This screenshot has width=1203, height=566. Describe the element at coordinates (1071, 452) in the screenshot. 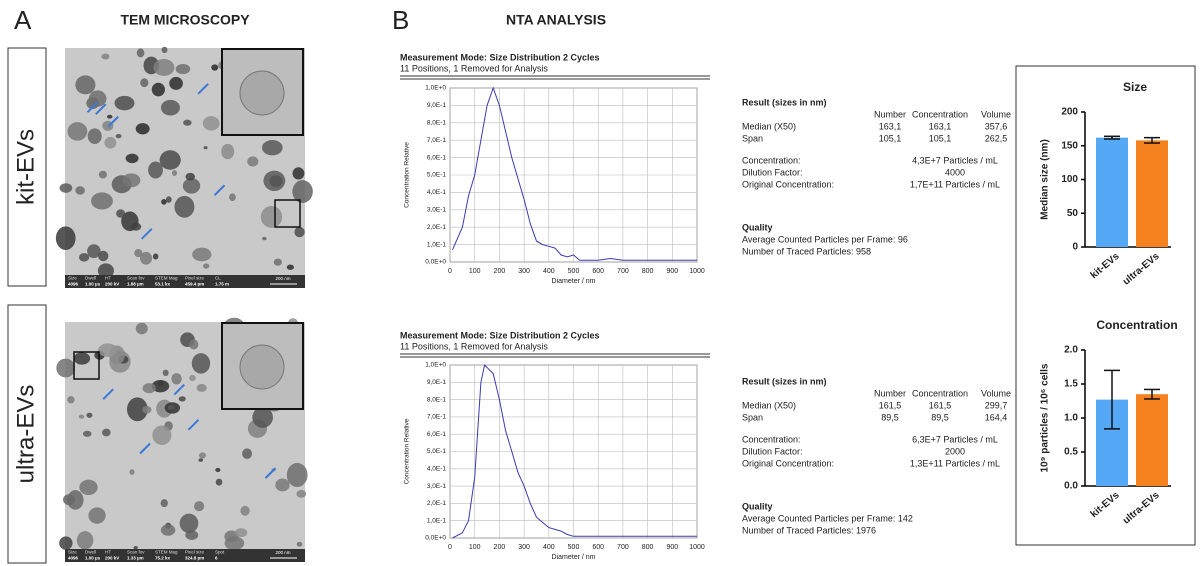

I see `y-tick-label: 0.5` at that location.